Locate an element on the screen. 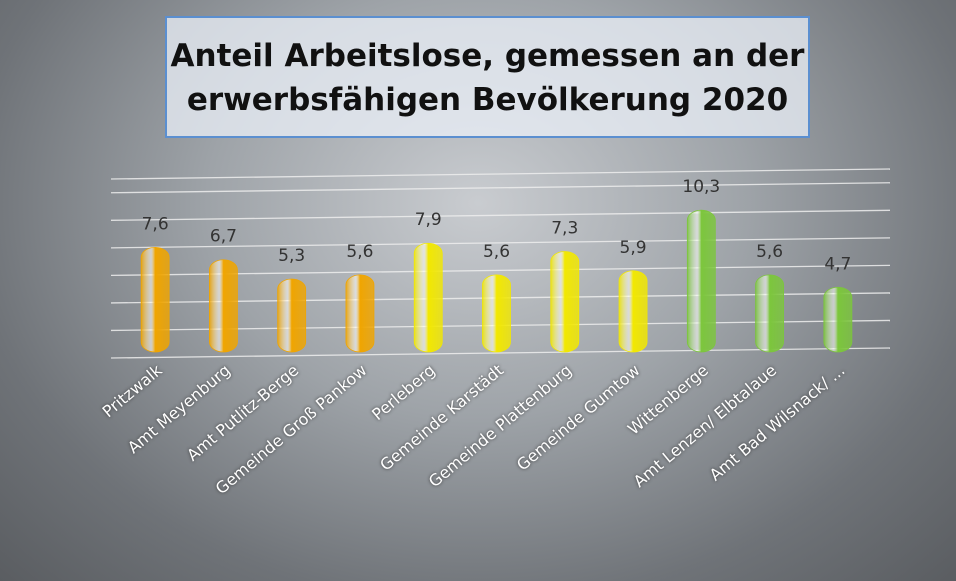 This screenshot has height=581, width=956. value-label: 4,7 is located at coordinates (837, 264).